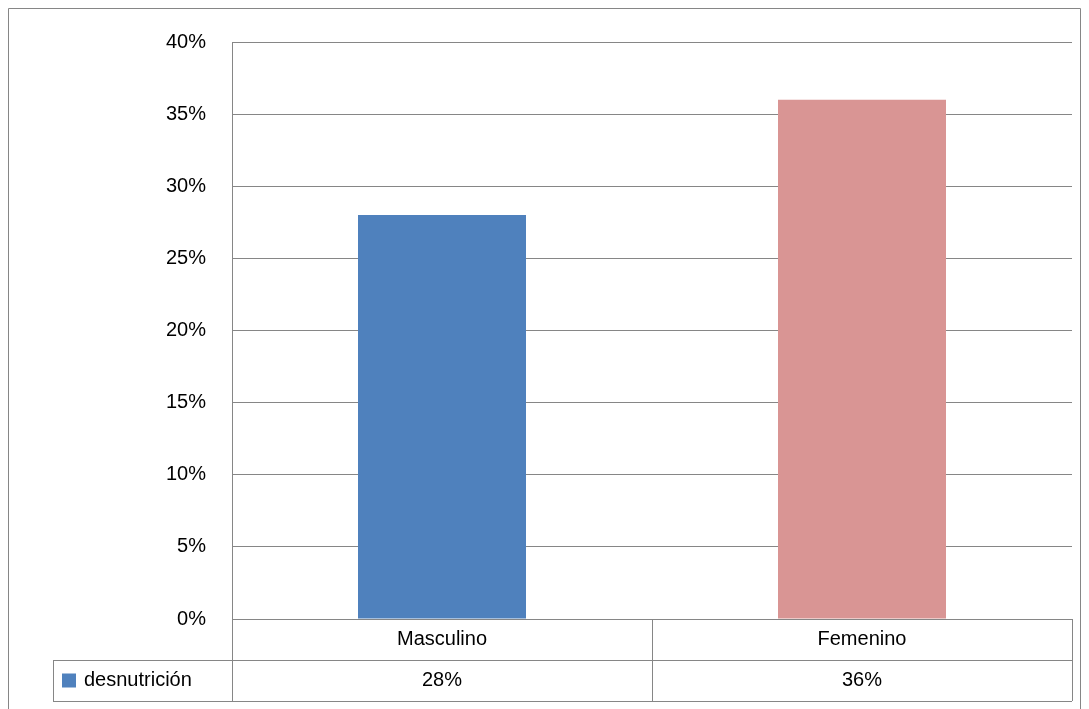  Describe the element at coordinates (186, 473) in the screenshot. I see `y-tick-label: 10%` at that location.